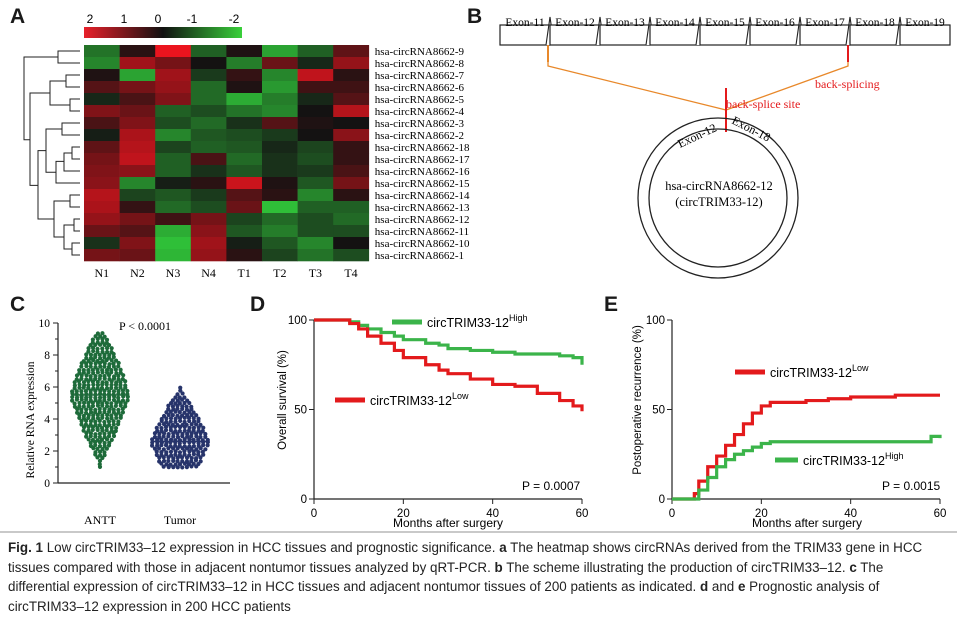 The height and width of the screenshot is (620, 957). Describe the element at coordinates (173, 273) in the screenshot. I see `heatmap-column-label: N3` at that location.